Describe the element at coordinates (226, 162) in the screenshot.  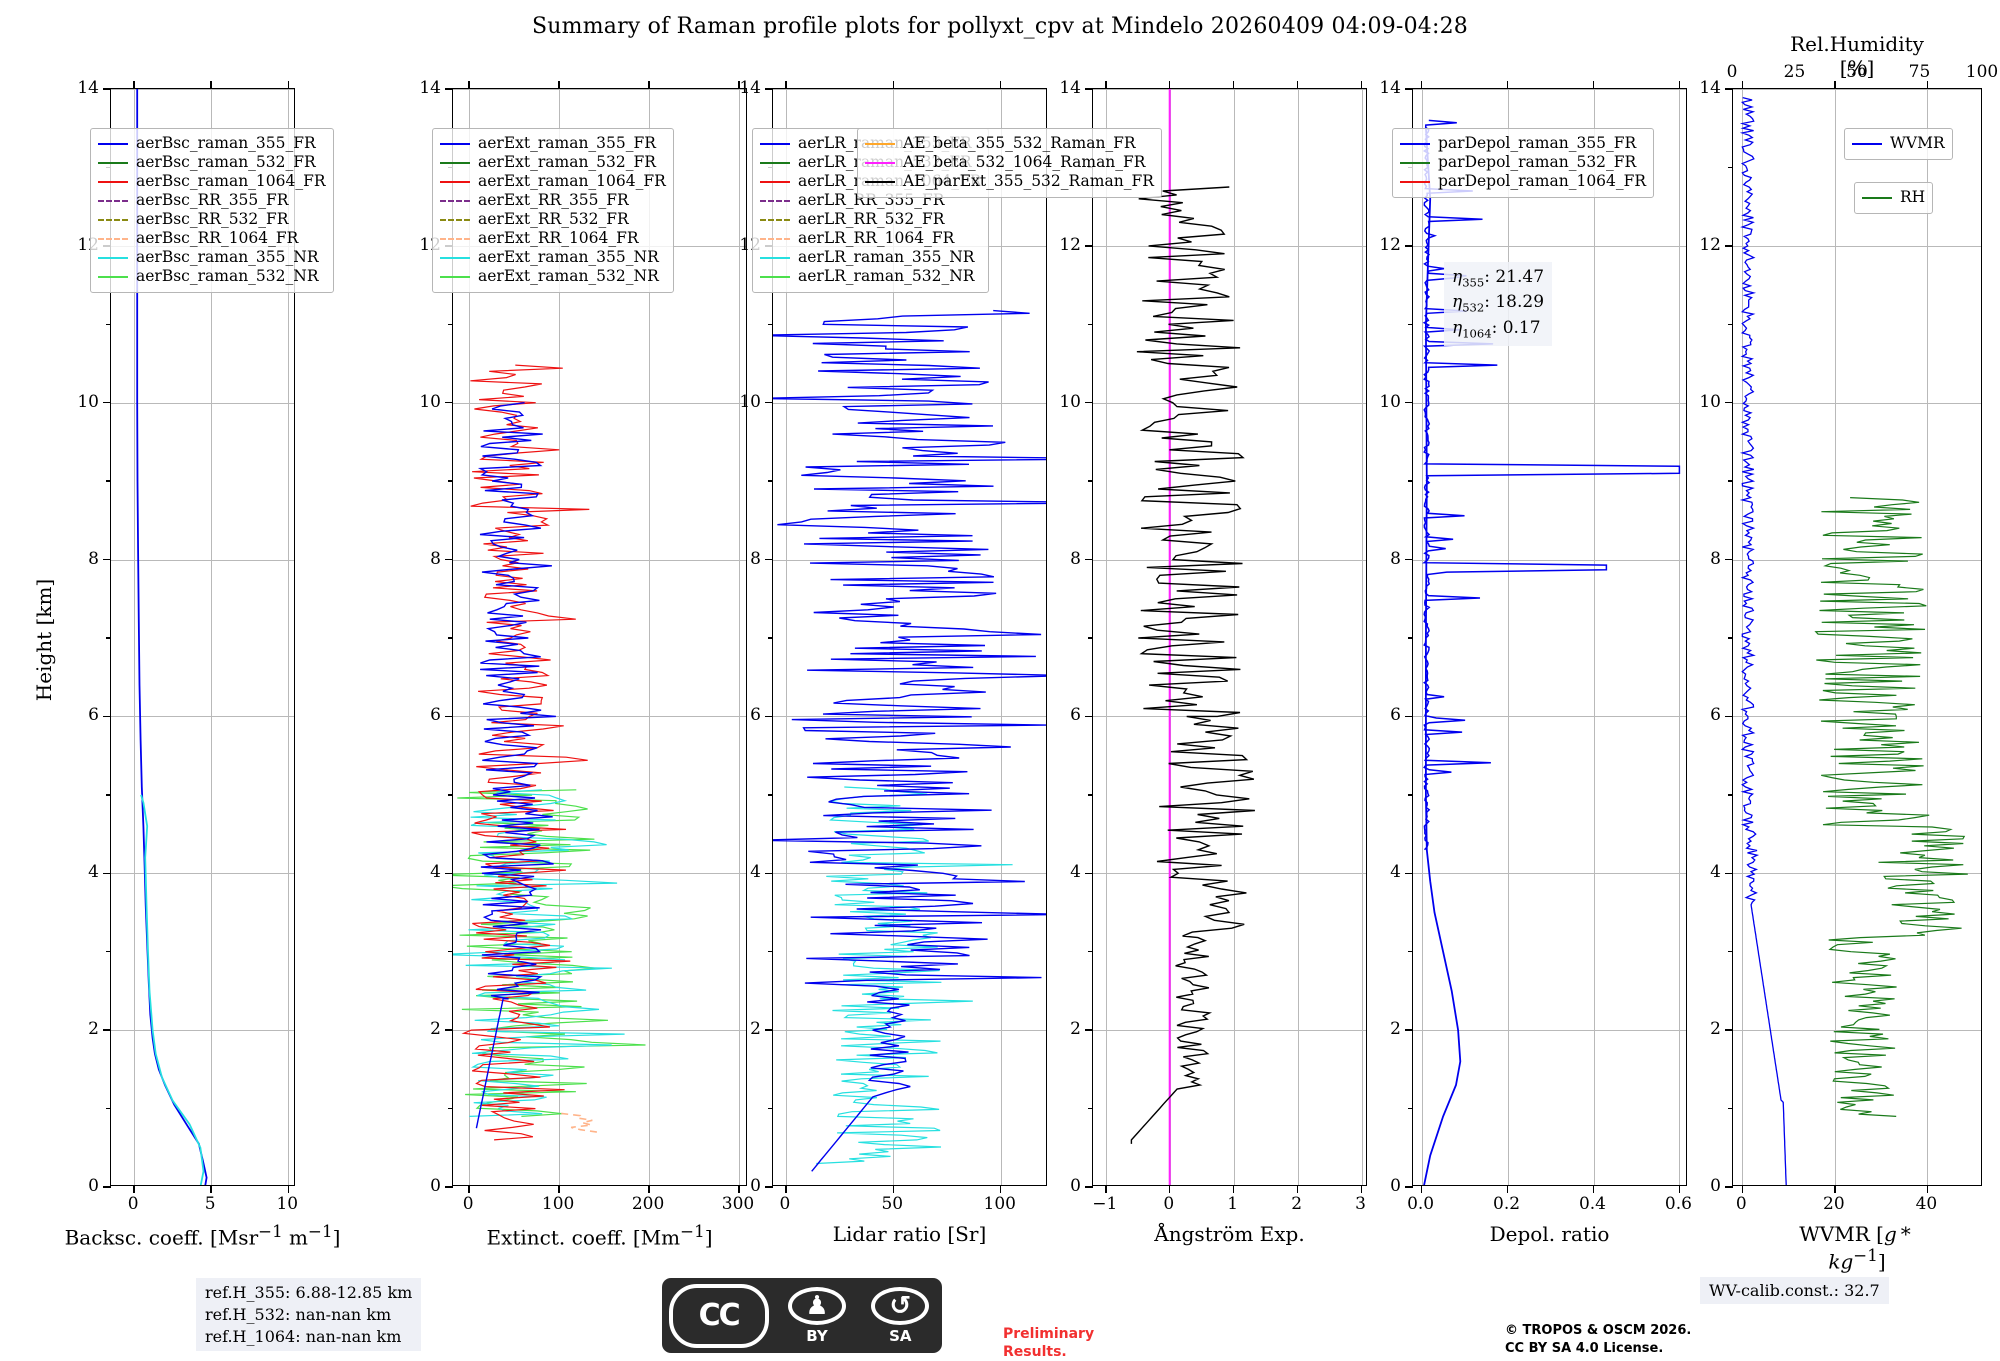
I see `legend-label: aerBsc_raman_532_FR` at that location.